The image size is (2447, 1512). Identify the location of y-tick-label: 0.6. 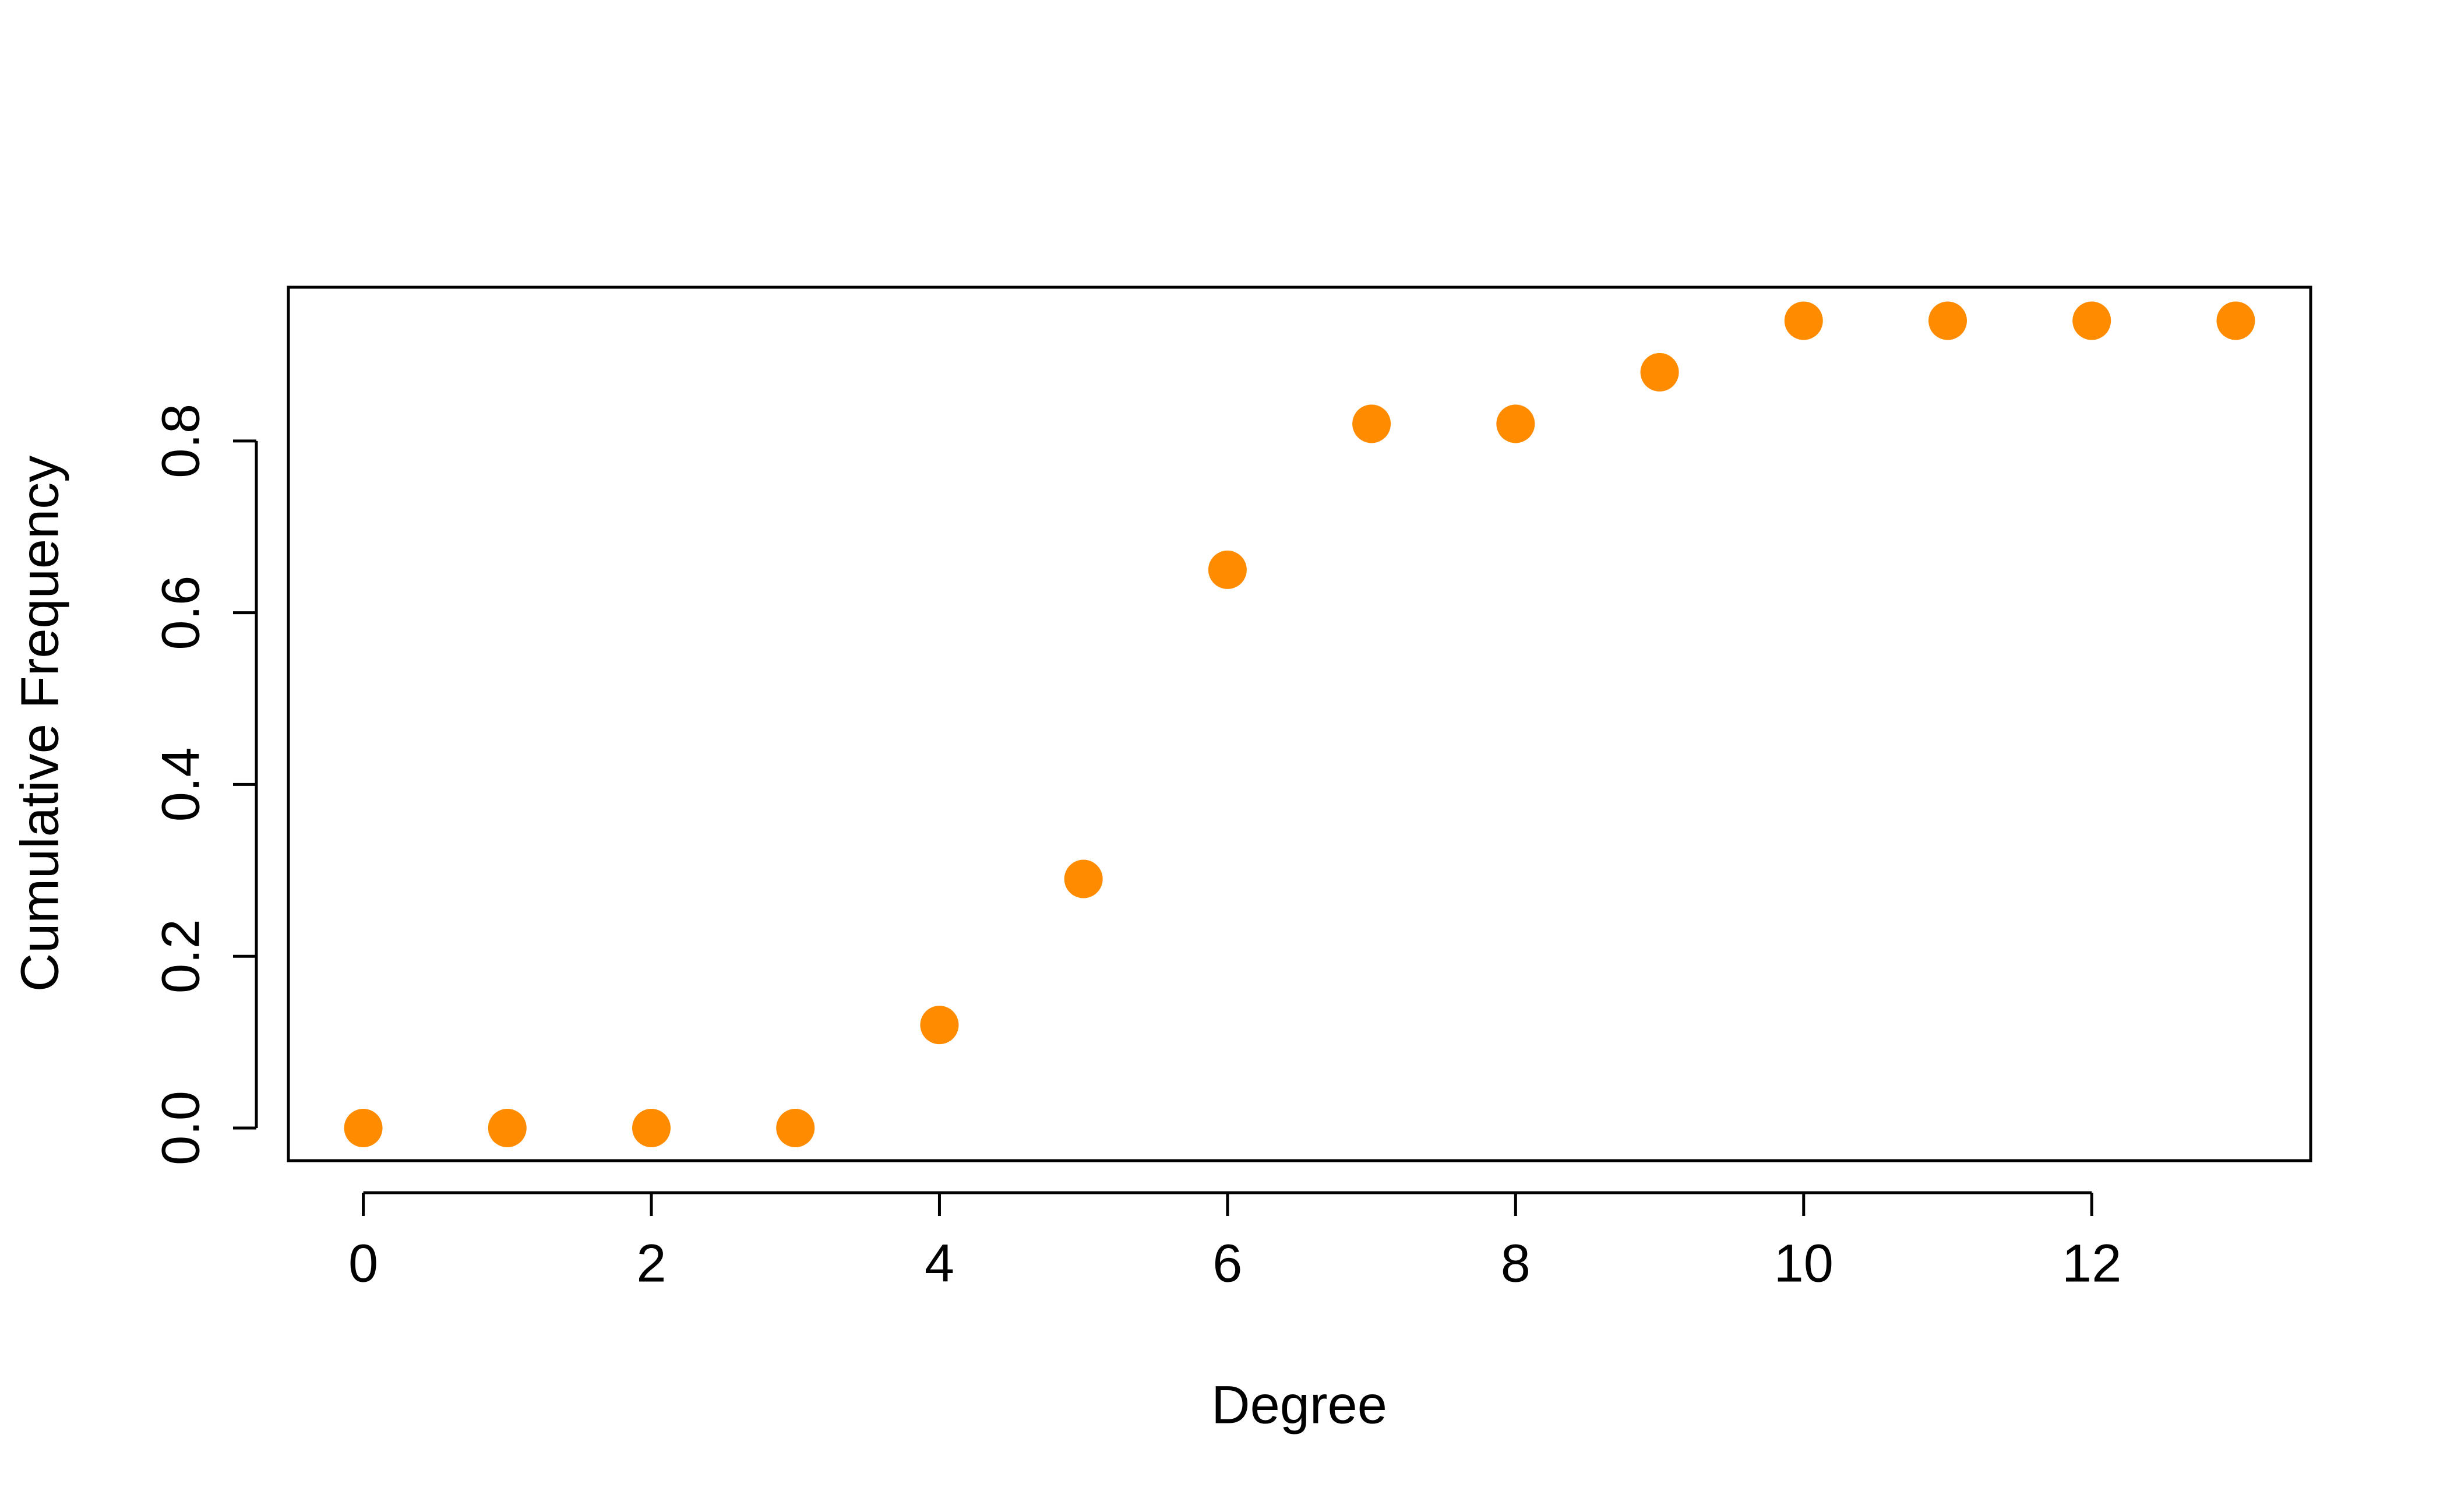
(180, 613).